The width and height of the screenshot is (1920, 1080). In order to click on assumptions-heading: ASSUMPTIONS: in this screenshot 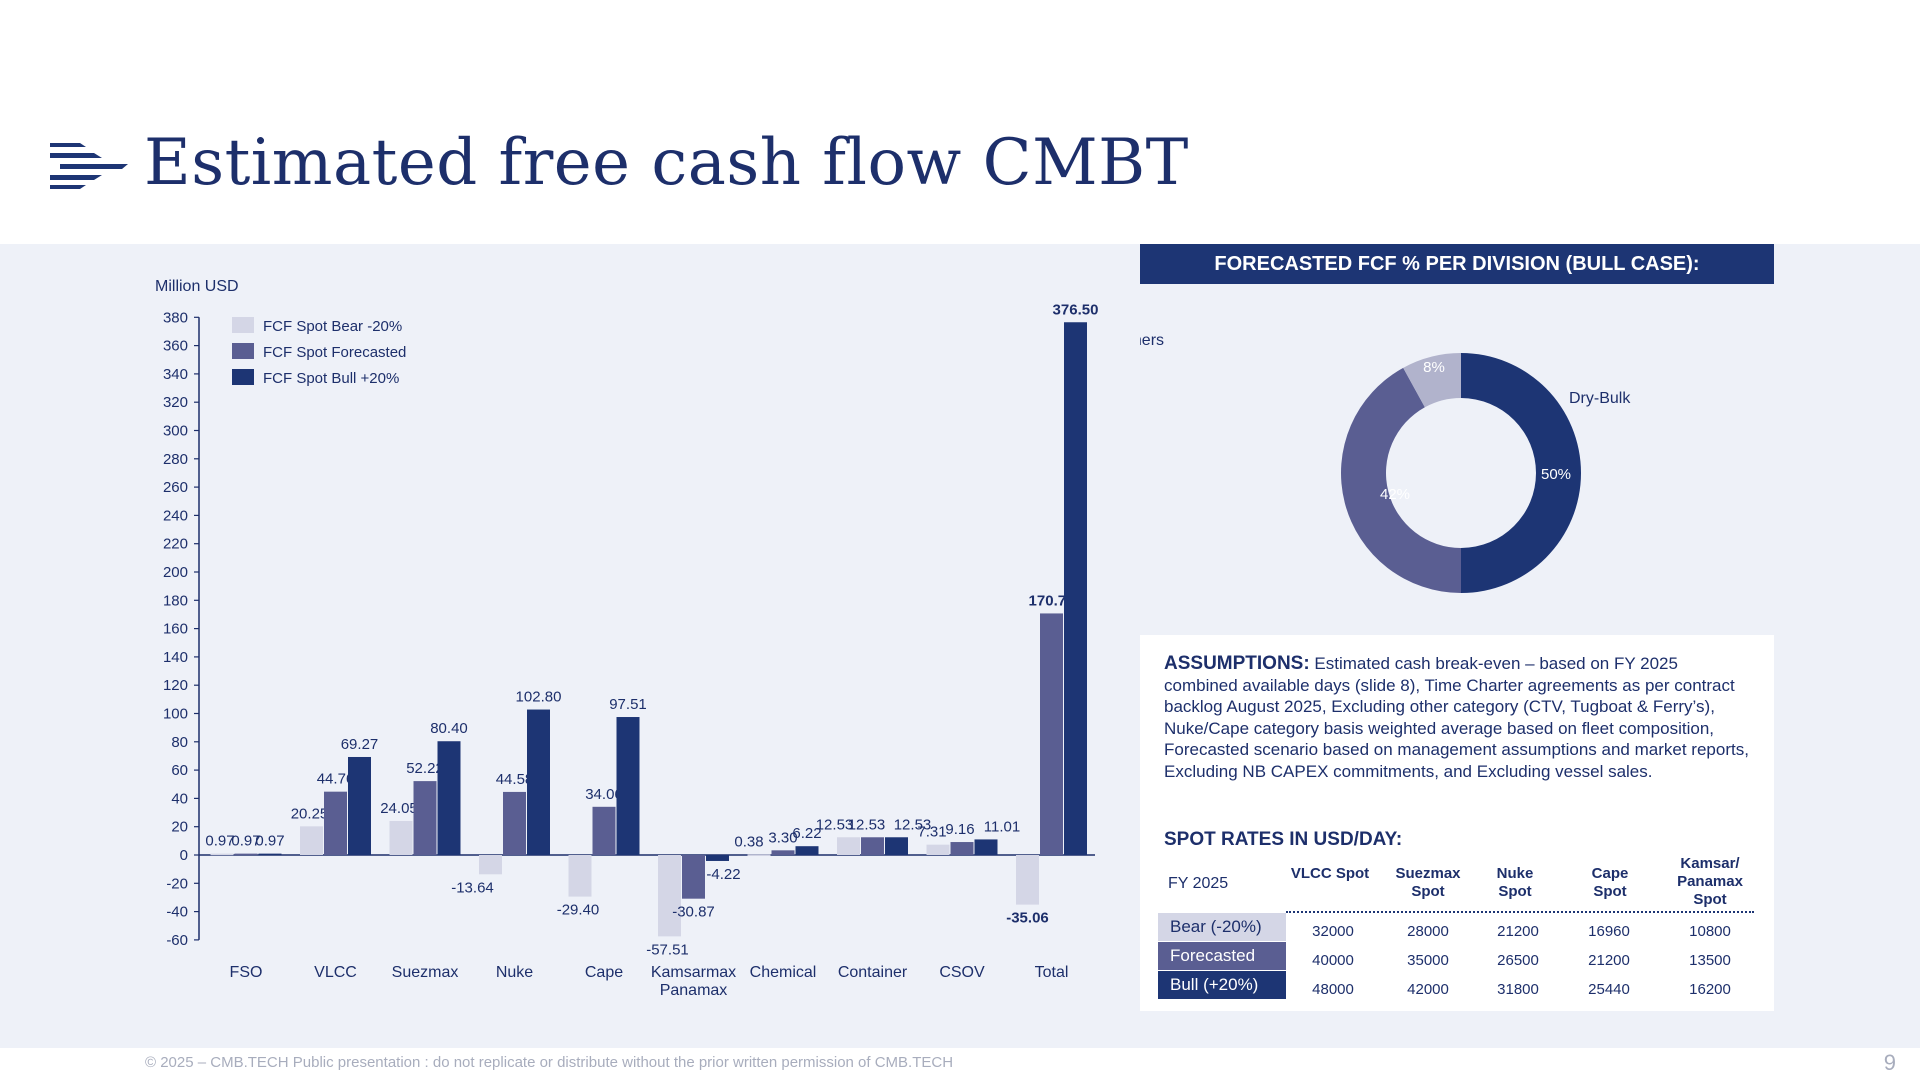, I will do `click(1237, 663)`.